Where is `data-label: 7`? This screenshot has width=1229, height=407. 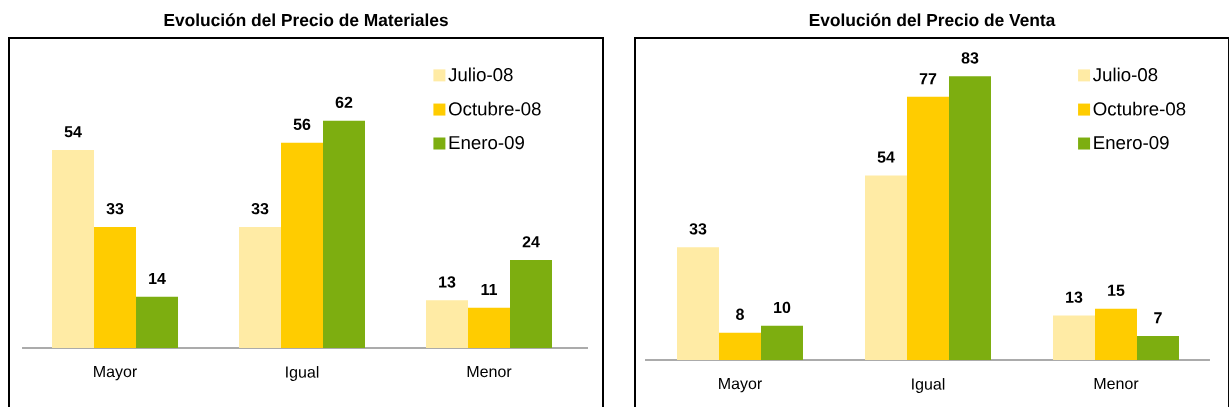
data-label: 7 is located at coordinates (1158, 318).